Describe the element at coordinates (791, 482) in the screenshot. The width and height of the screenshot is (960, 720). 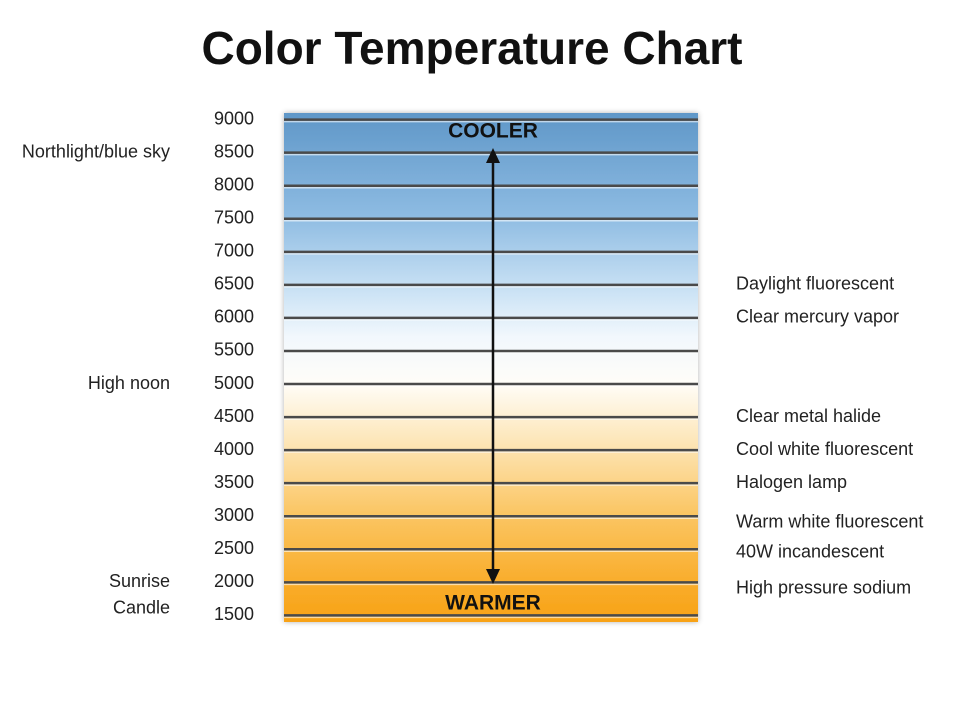
I see `annotation: Halogen lamp` at that location.